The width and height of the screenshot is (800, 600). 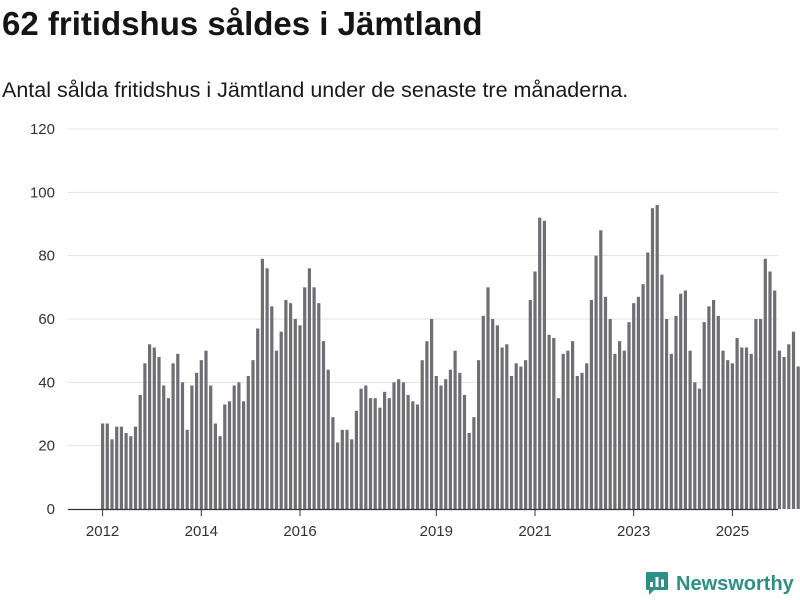 I want to click on x-tick-label: 2021, so click(x=534, y=531).